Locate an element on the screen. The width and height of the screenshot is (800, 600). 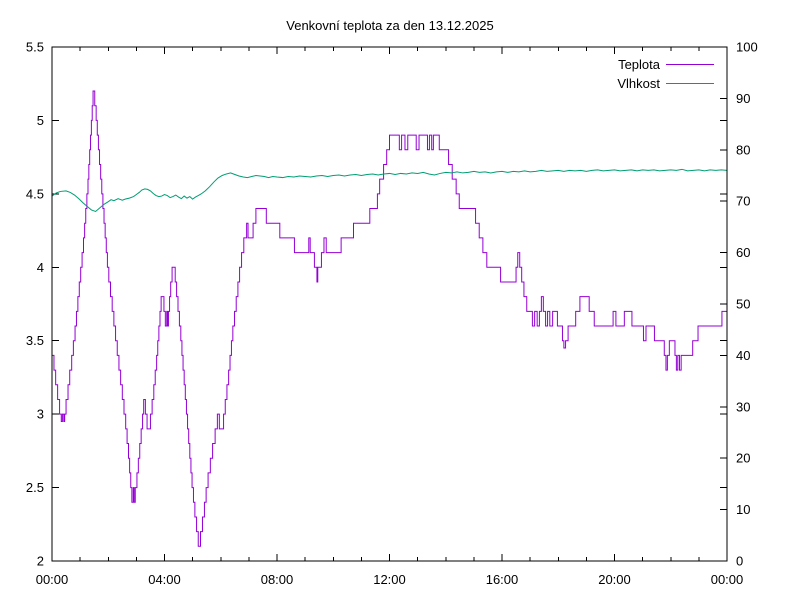
y-right-tick-label: 20 is located at coordinates (743, 458).